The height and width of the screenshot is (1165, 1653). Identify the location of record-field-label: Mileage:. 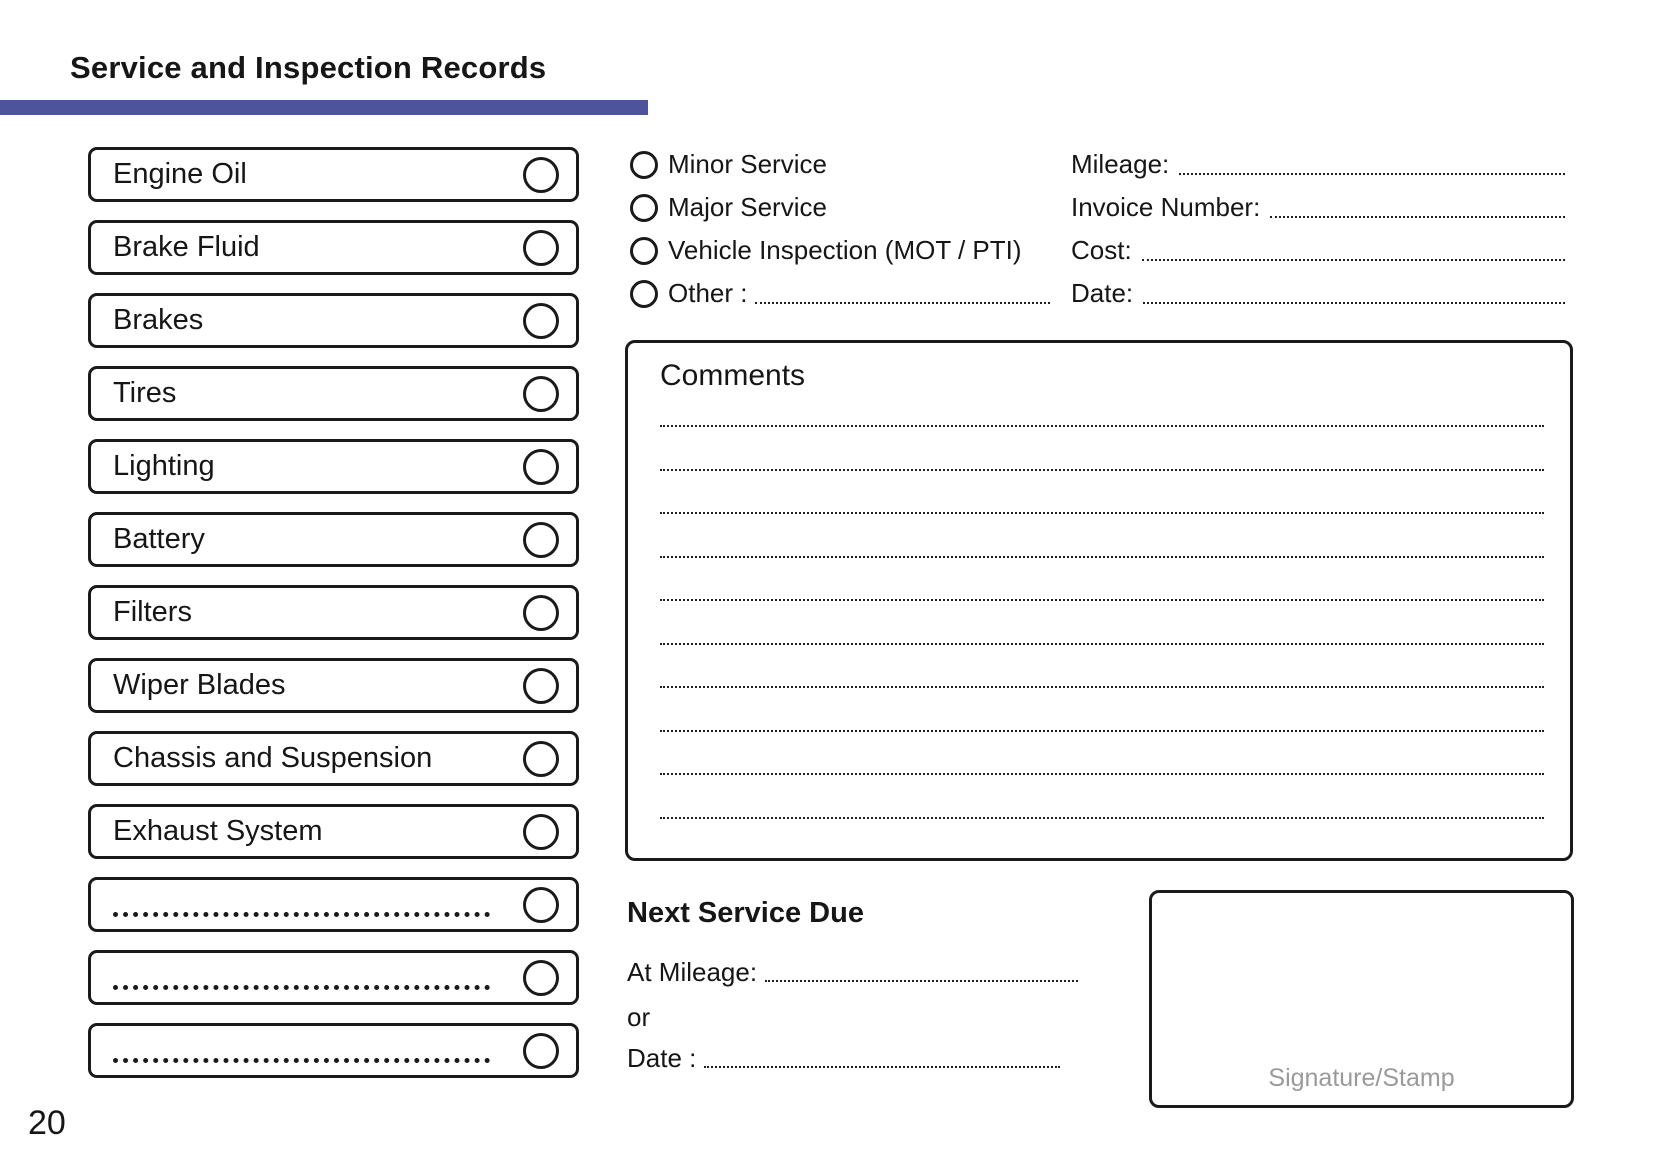
(1120, 164).